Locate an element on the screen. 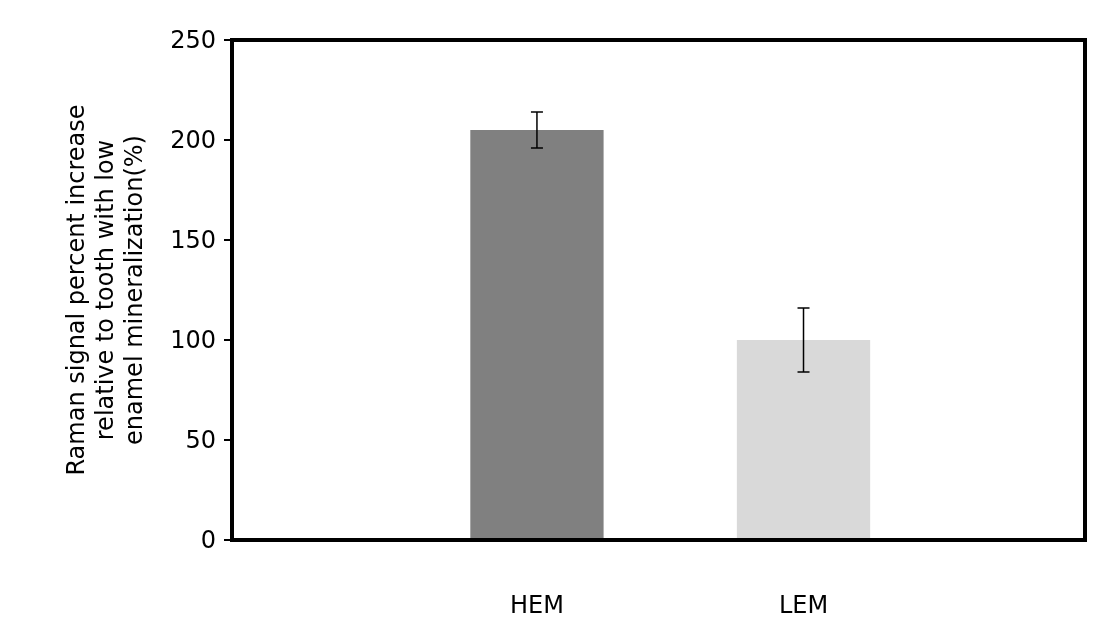  y-tick-label: 200 is located at coordinates (193, 140).